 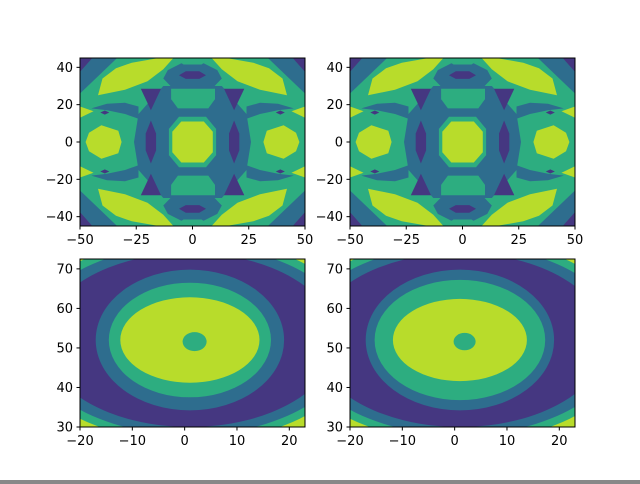 What do you see at coordinates (339, 143) in the screenshot?
I see `y-tick-label: 0` at bounding box center [339, 143].